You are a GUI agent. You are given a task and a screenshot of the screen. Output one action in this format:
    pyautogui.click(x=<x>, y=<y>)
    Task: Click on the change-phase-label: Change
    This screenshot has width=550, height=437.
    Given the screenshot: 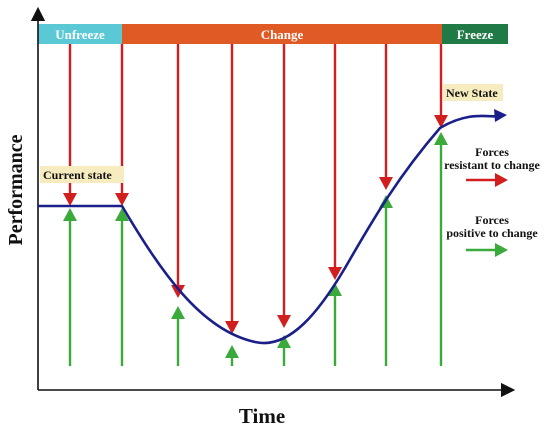 What is the action you would take?
    pyautogui.click(x=282, y=34)
    